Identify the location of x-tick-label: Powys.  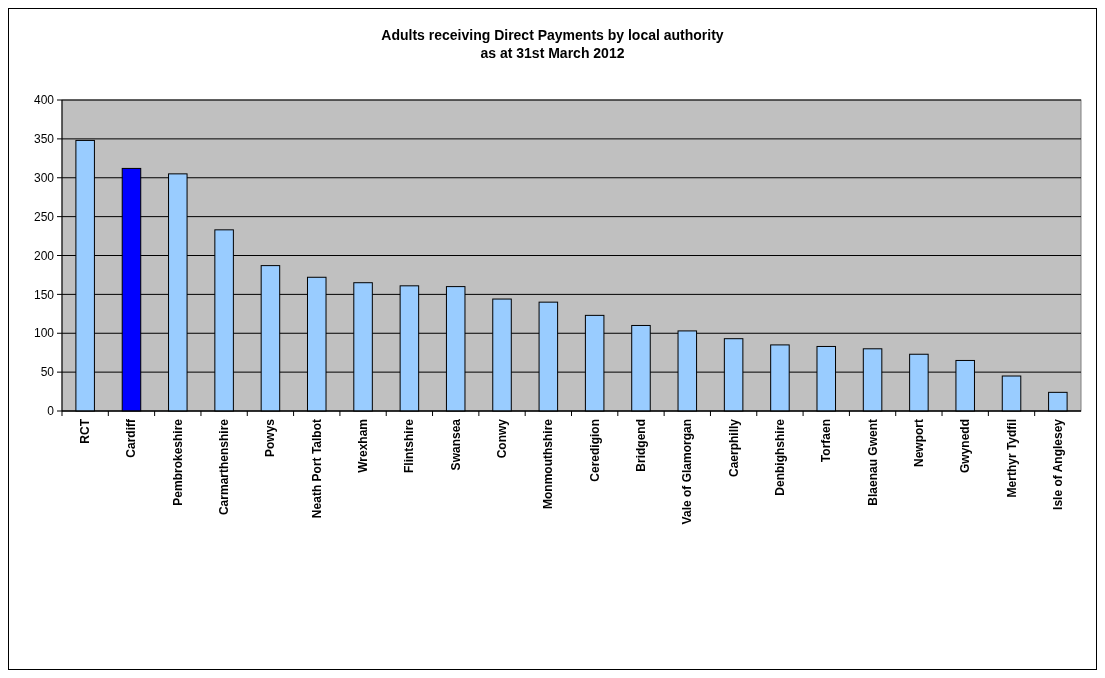
(270, 438).